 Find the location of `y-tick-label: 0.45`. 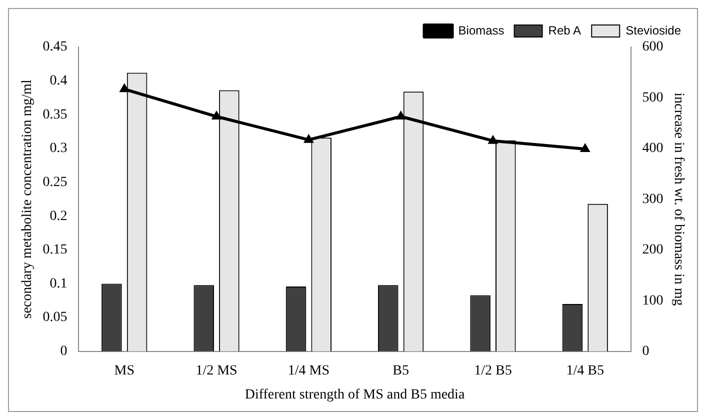

y-tick-label: 0.45 is located at coordinates (55, 47).